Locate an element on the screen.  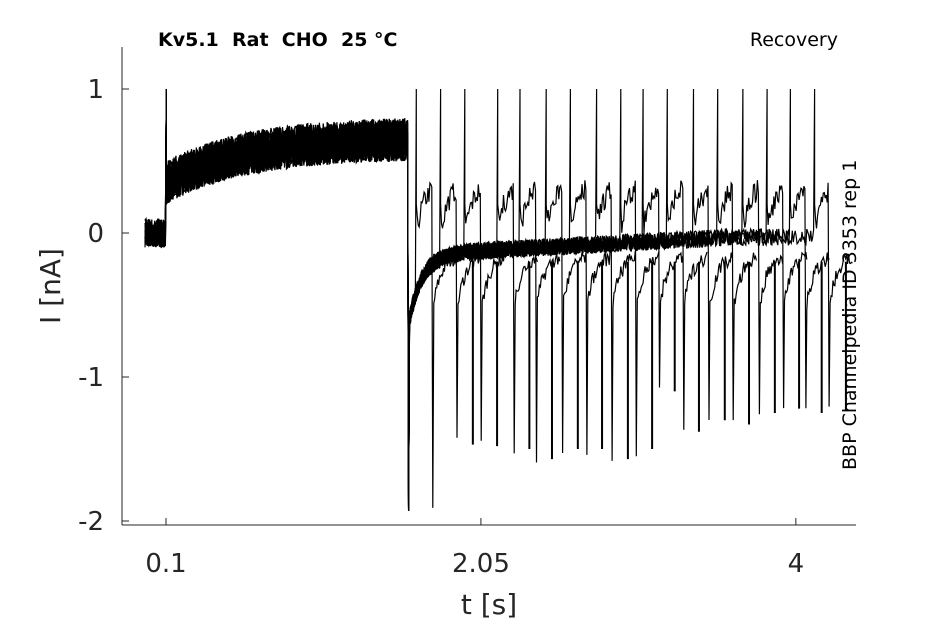
y-tick-label: -1 is located at coordinates (91, 378).